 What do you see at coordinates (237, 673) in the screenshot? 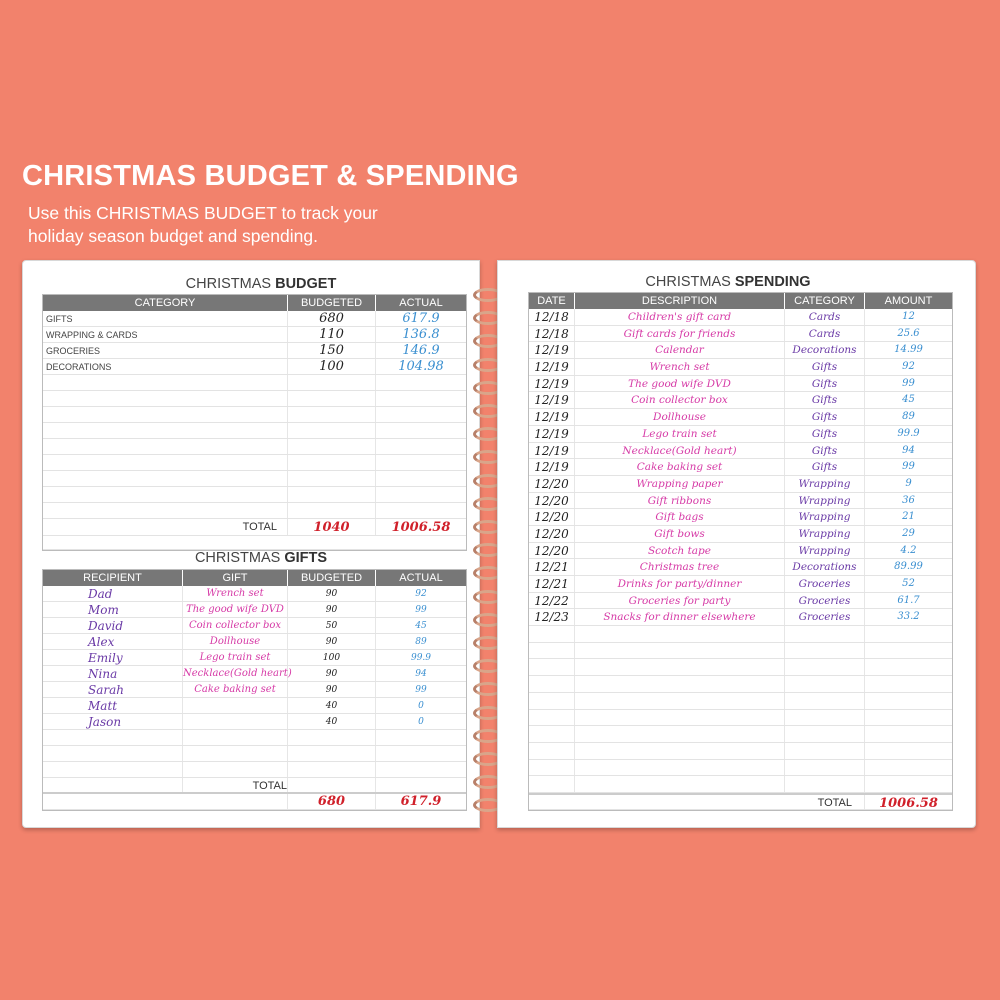
I see `gift-cell: Necklace(Gold heart)` at bounding box center [237, 673].